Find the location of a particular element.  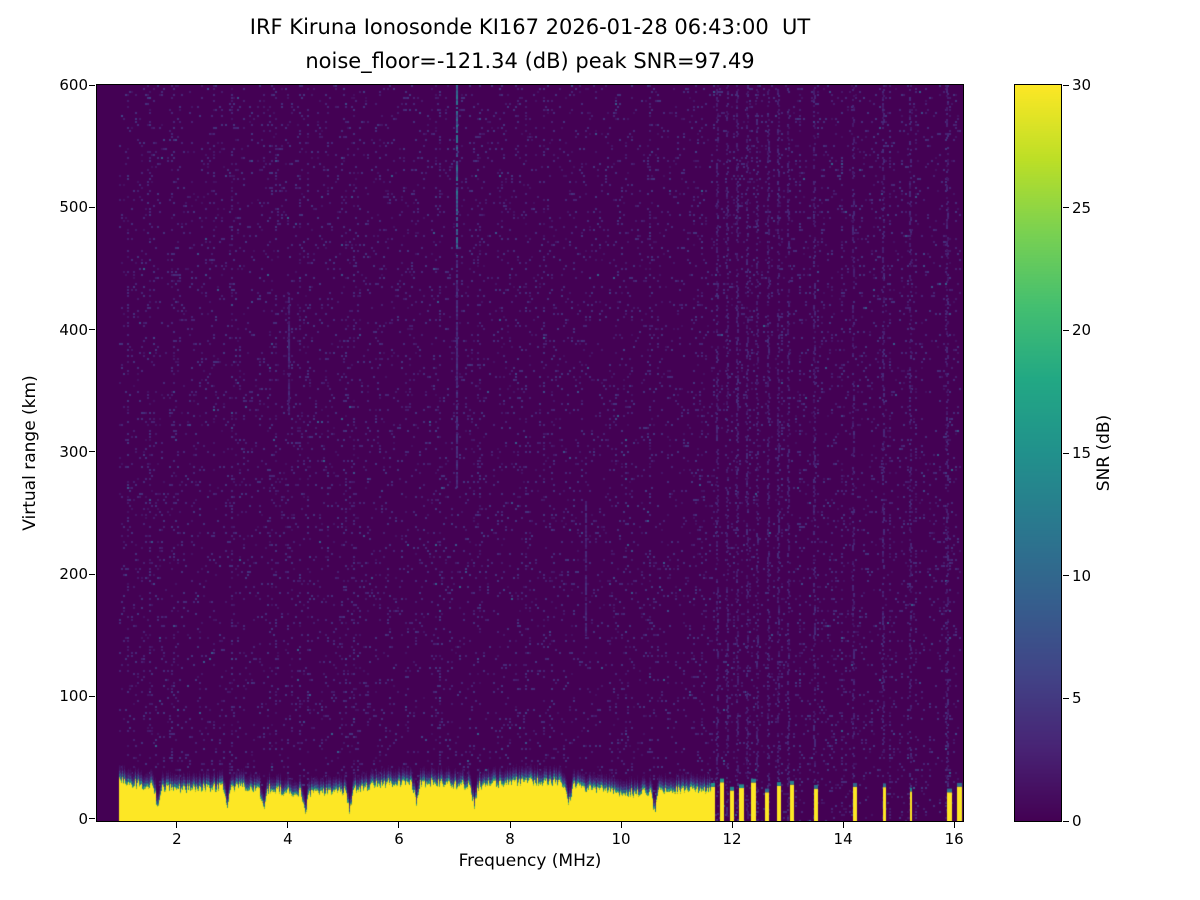

colorbar-tick-label: 20 is located at coordinates (1082, 330).